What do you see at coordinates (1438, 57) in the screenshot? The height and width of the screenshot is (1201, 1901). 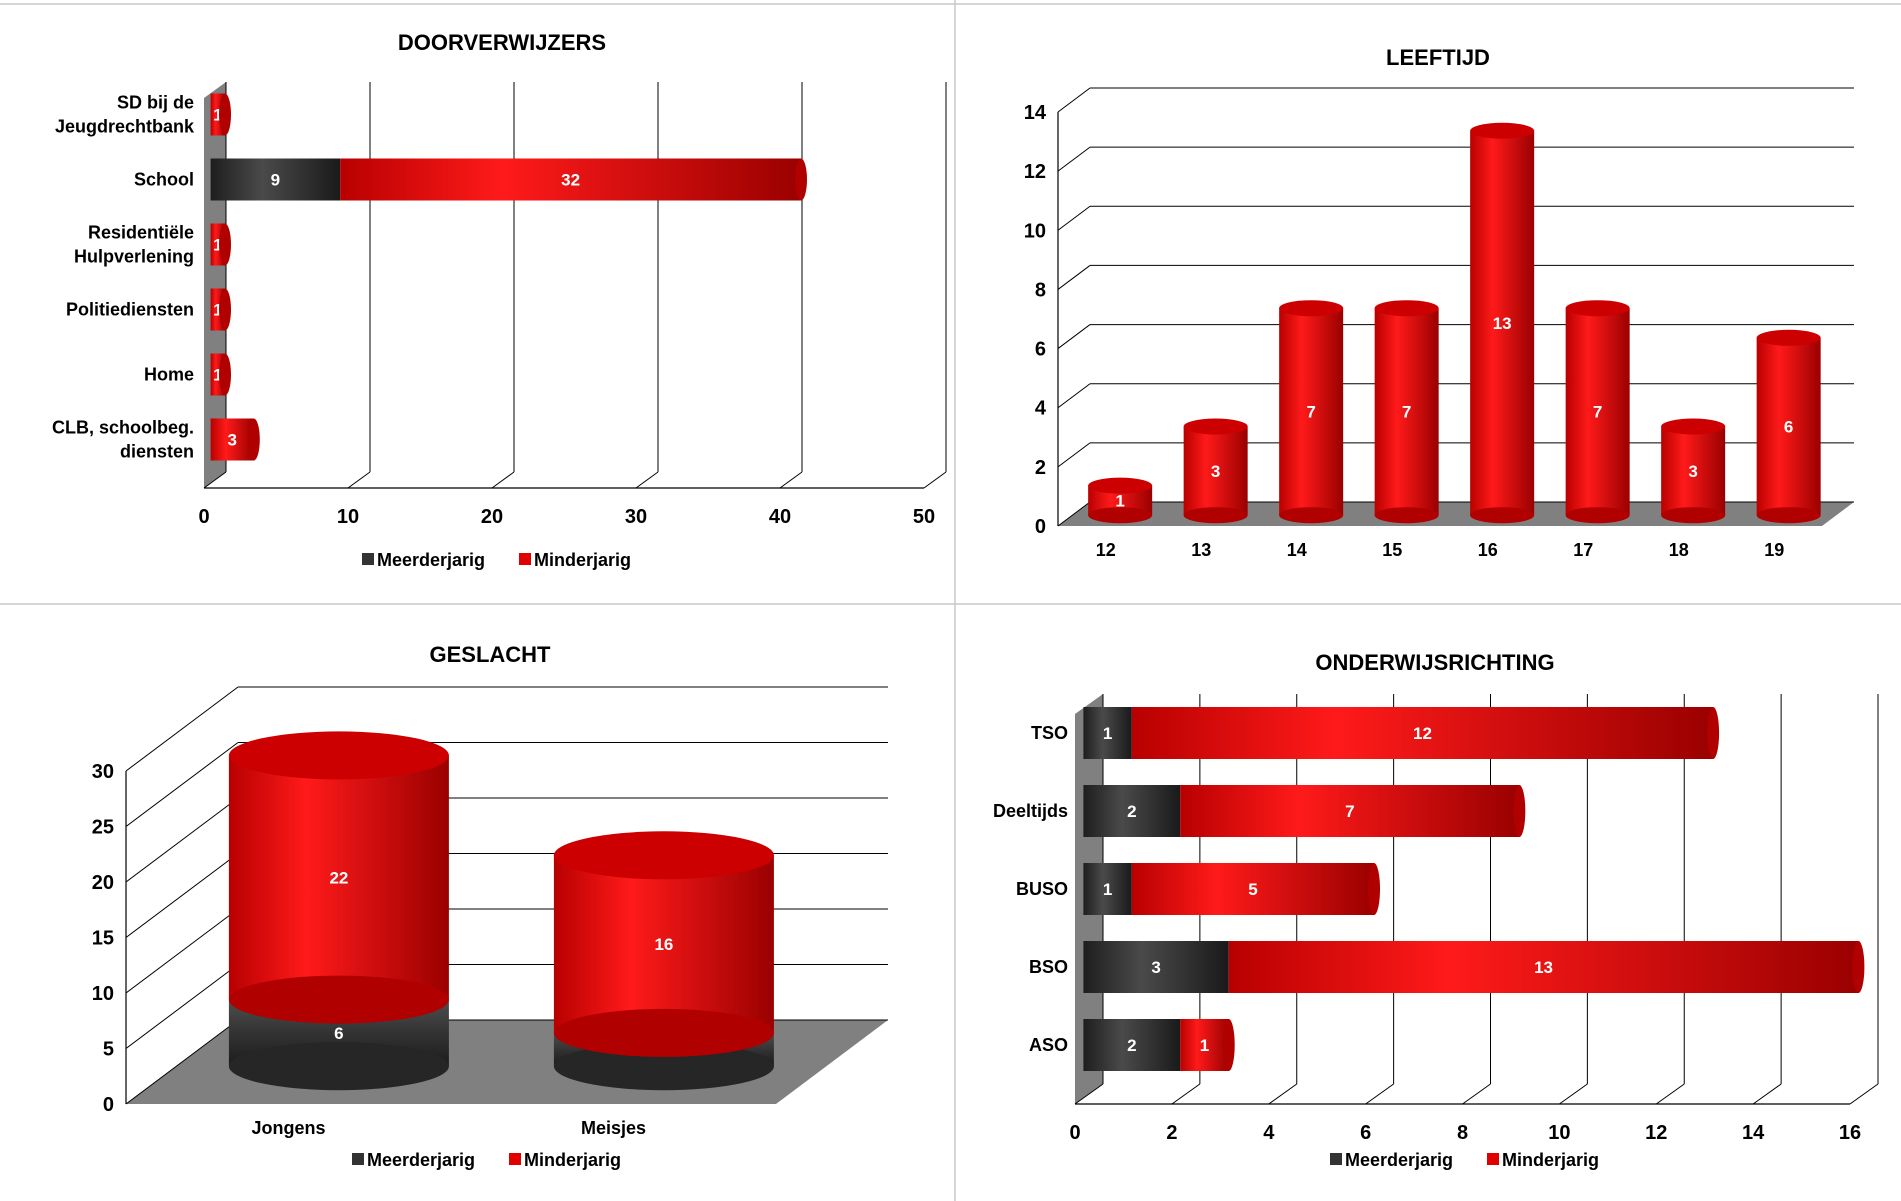 I see `chart-title: LEEFTIJD` at bounding box center [1438, 57].